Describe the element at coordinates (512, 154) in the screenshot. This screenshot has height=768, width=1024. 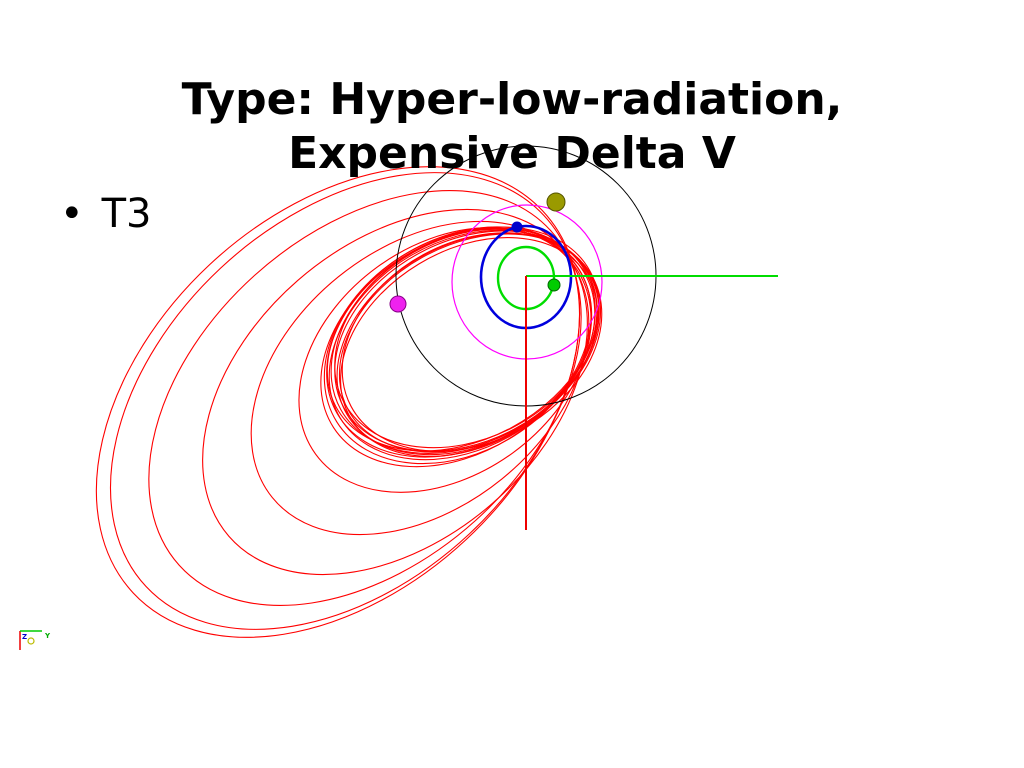
I see `slide-title-line-2: Expensive Delta V` at that location.